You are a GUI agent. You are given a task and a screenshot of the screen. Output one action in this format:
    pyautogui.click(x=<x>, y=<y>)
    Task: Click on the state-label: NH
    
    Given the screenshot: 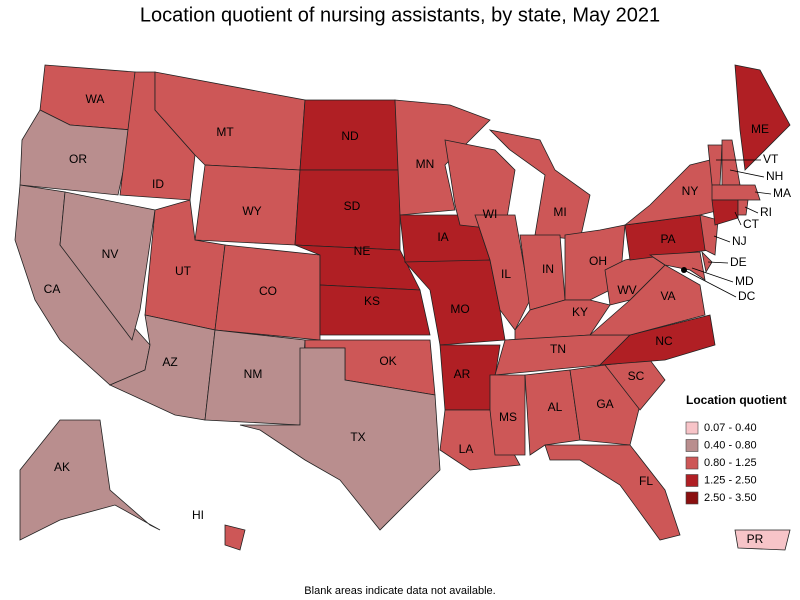 What is the action you would take?
    pyautogui.click(x=774, y=176)
    